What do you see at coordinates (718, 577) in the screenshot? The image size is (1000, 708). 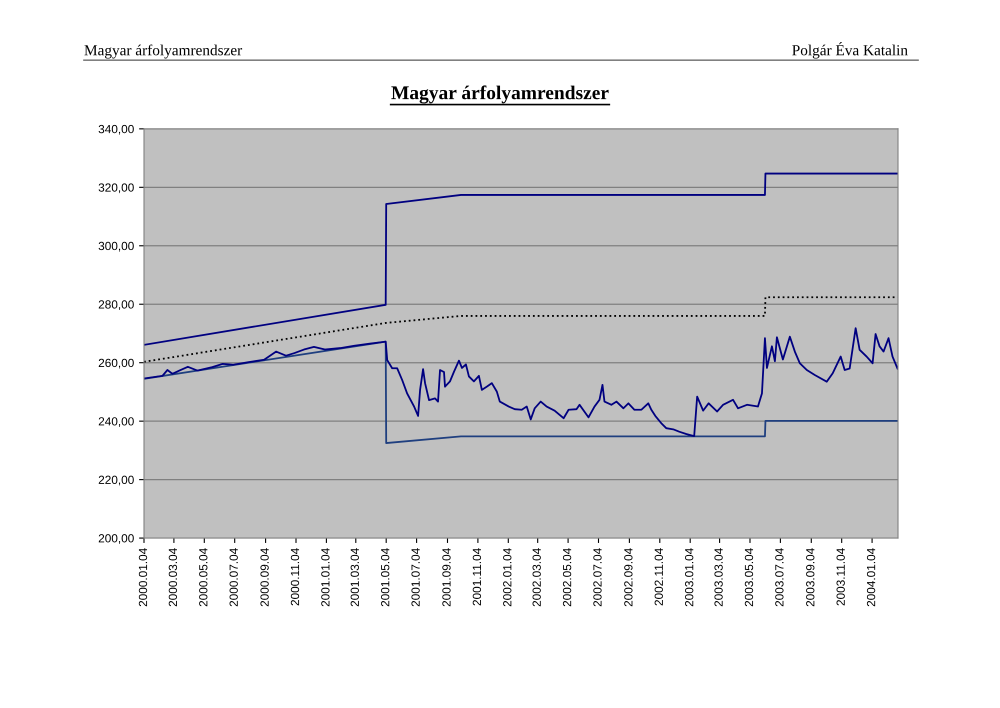 I see `x-tick-label: 2003.03.04` at bounding box center [718, 577].